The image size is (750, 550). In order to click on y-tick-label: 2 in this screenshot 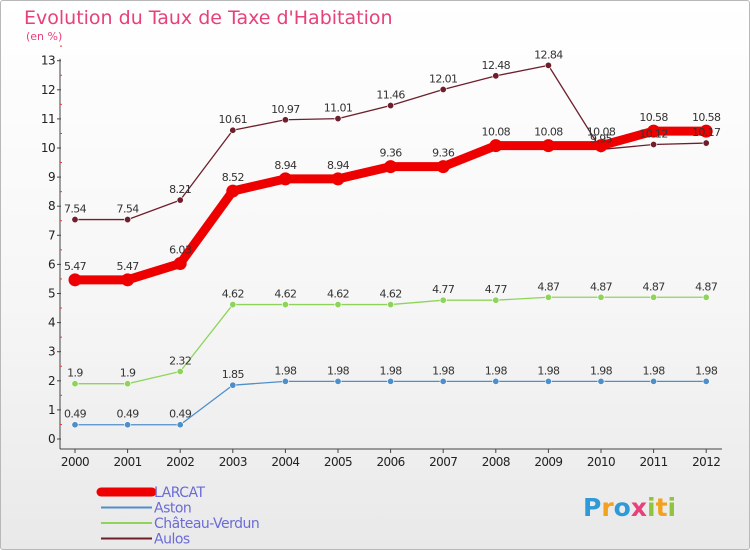, I will do `click(51, 381)`.